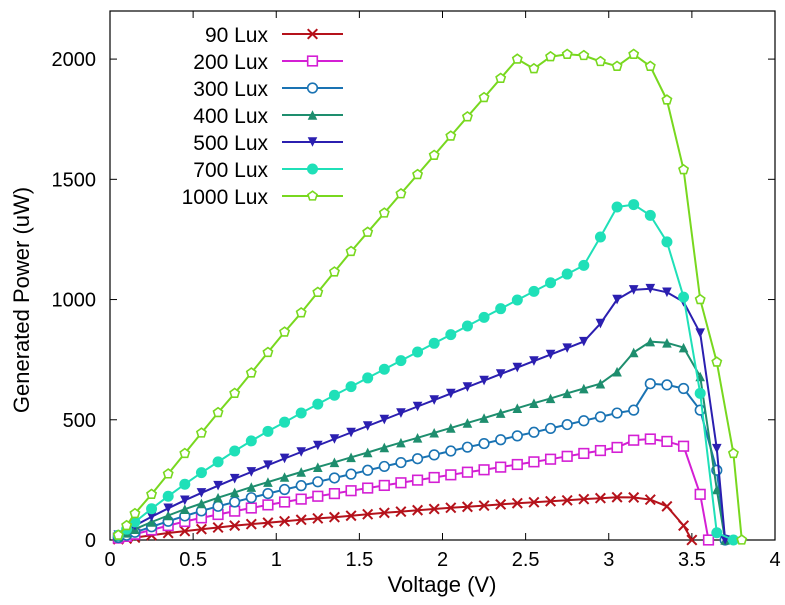 Image resolution: width=785 pixels, height=605 pixels. Describe the element at coordinates (442, 584) in the screenshot. I see `x-axis-label: Voltage (V)` at that location.